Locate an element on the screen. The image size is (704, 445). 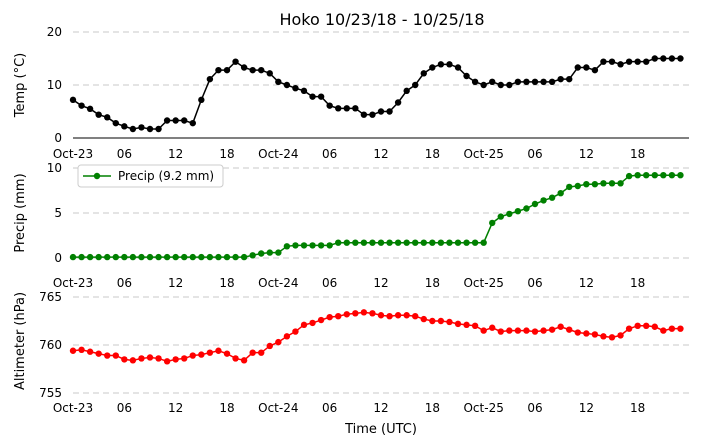
altimeter-y-tick-label: 755 is located at coordinates (50, 393).